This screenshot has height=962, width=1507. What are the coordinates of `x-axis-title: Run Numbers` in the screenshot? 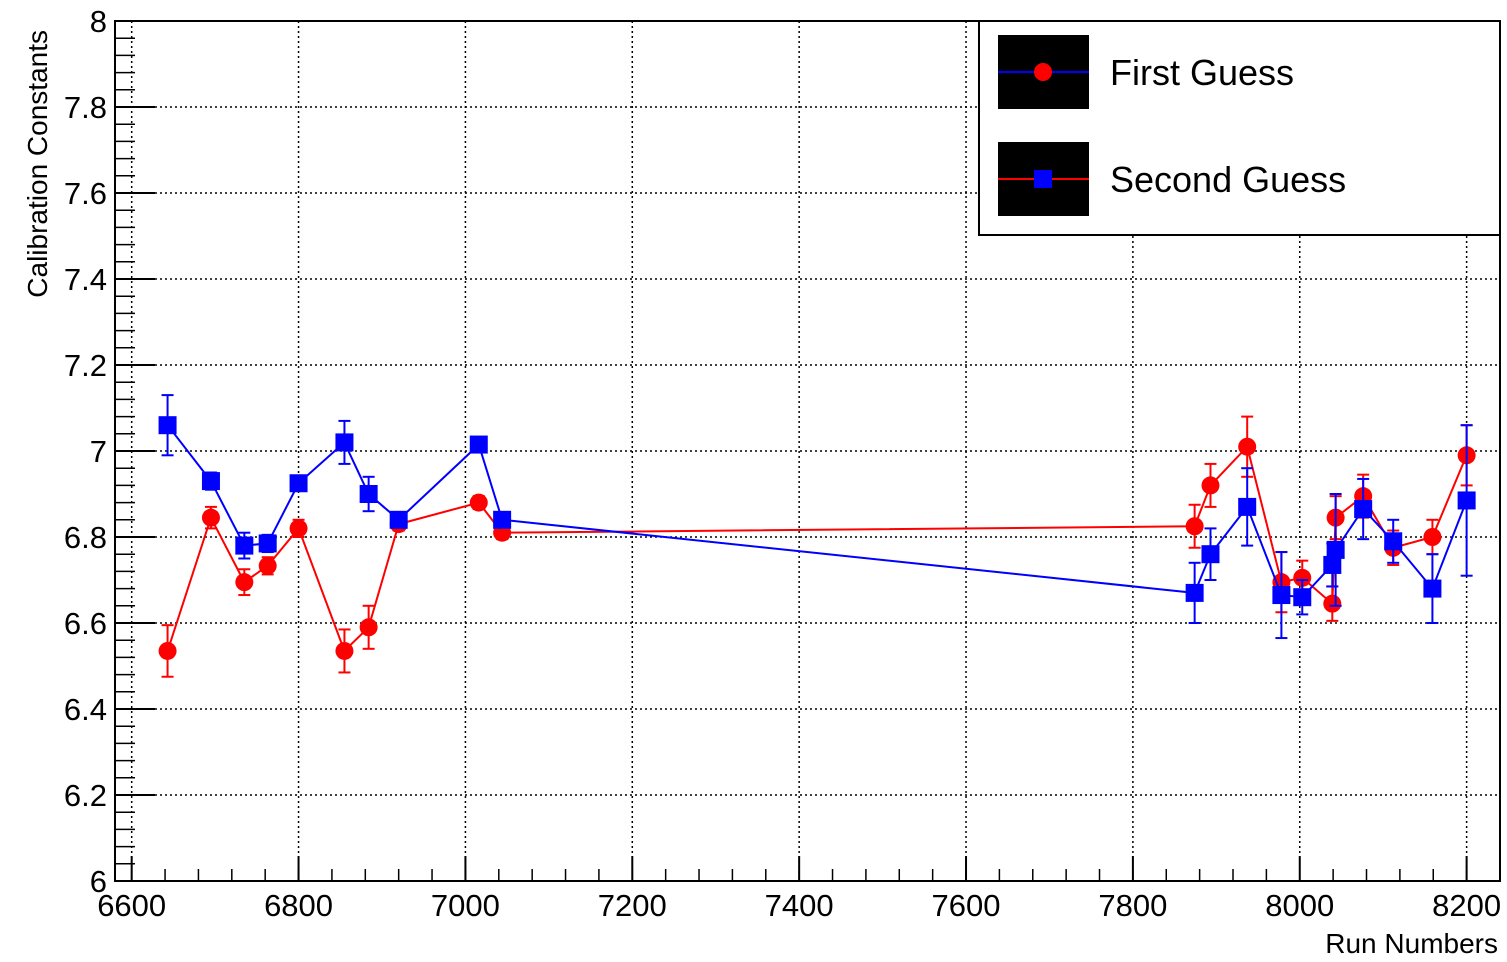 It's located at (1411, 943).